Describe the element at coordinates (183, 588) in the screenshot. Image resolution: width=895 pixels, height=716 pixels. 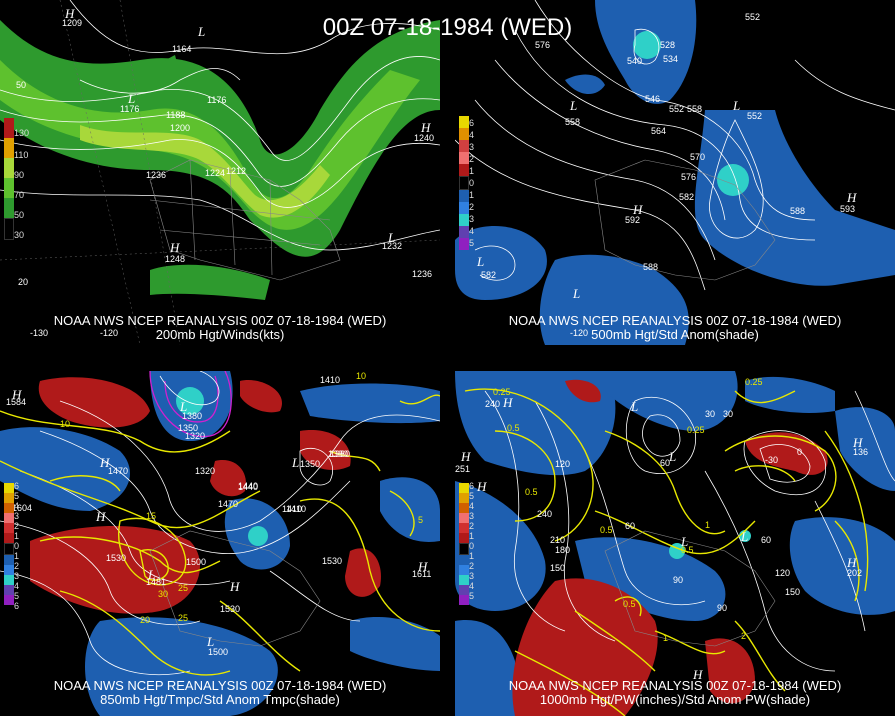
I see `temp-label: 25` at that location.